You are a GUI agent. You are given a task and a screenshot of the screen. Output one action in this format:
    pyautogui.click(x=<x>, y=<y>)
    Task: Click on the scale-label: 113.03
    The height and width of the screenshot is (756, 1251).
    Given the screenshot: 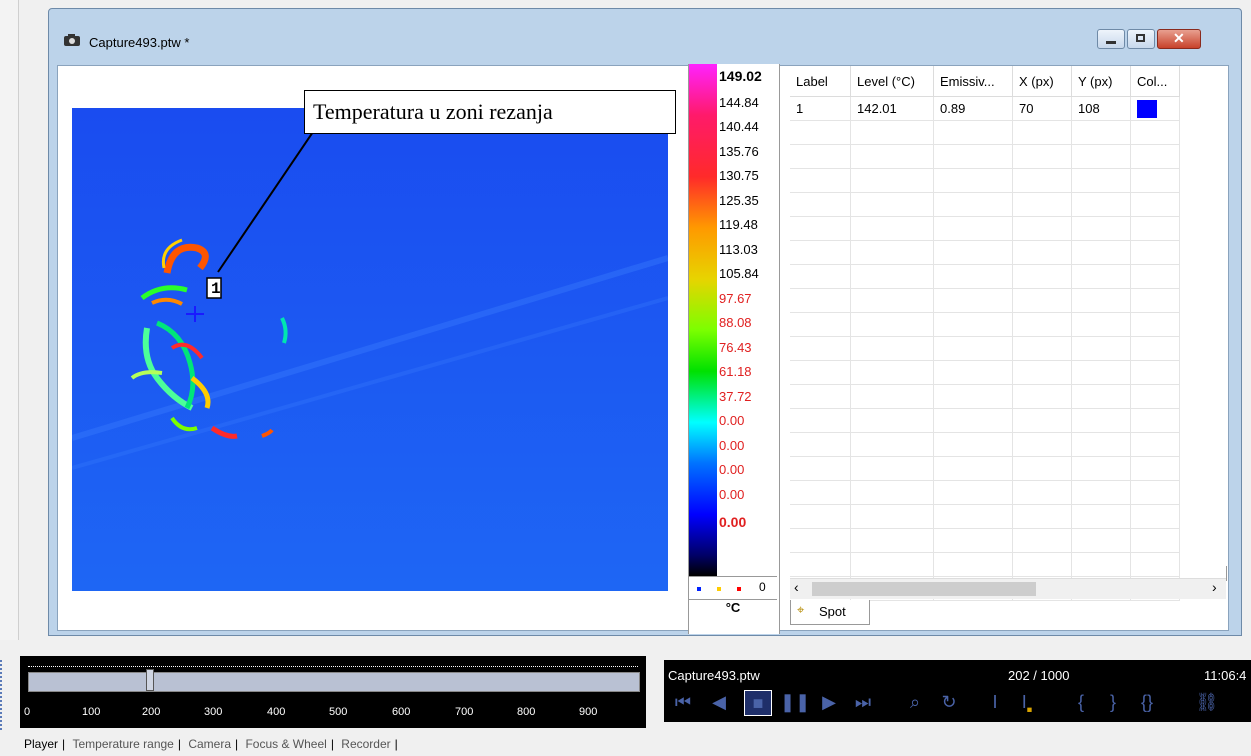 What is the action you would take?
    pyautogui.click(x=738, y=249)
    